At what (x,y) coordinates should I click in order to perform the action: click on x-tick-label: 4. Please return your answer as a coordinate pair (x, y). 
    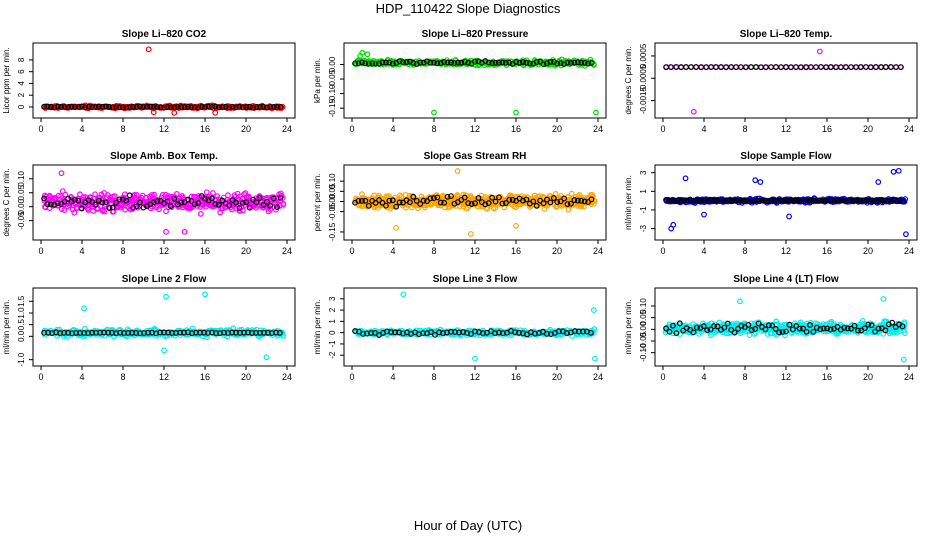
    Looking at the image, I should click on (81, 251).